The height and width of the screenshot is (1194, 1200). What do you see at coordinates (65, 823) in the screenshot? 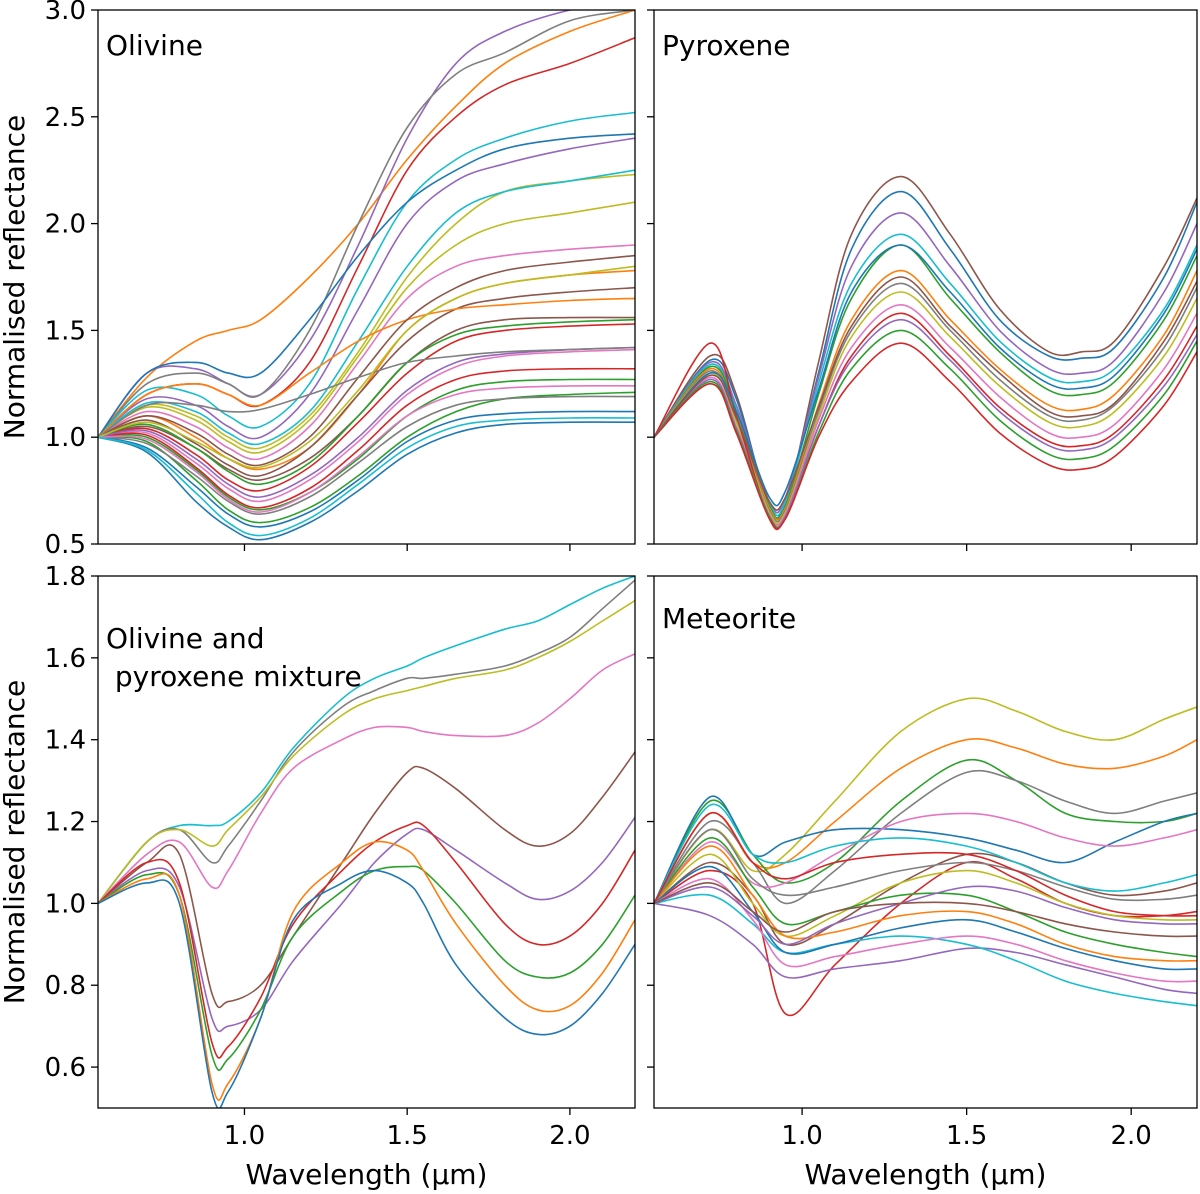
I see `y-tick-label: 1.2` at bounding box center [65, 823].